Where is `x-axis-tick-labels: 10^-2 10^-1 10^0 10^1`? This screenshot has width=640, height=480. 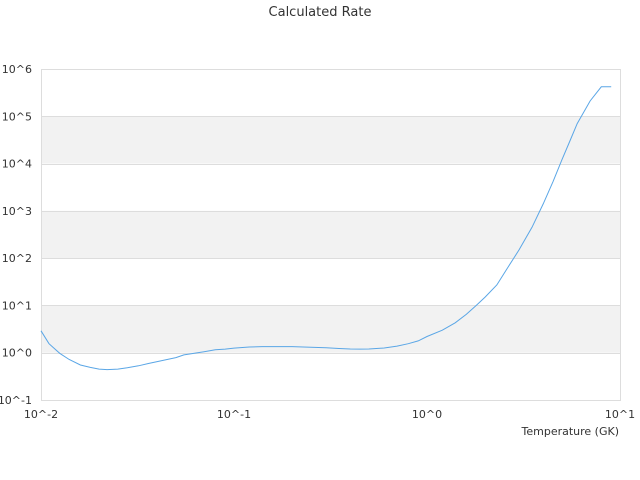 x-axis-tick-labels: 10^-2 10^-1 10^0 10^1 is located at coordinates (329, 414).